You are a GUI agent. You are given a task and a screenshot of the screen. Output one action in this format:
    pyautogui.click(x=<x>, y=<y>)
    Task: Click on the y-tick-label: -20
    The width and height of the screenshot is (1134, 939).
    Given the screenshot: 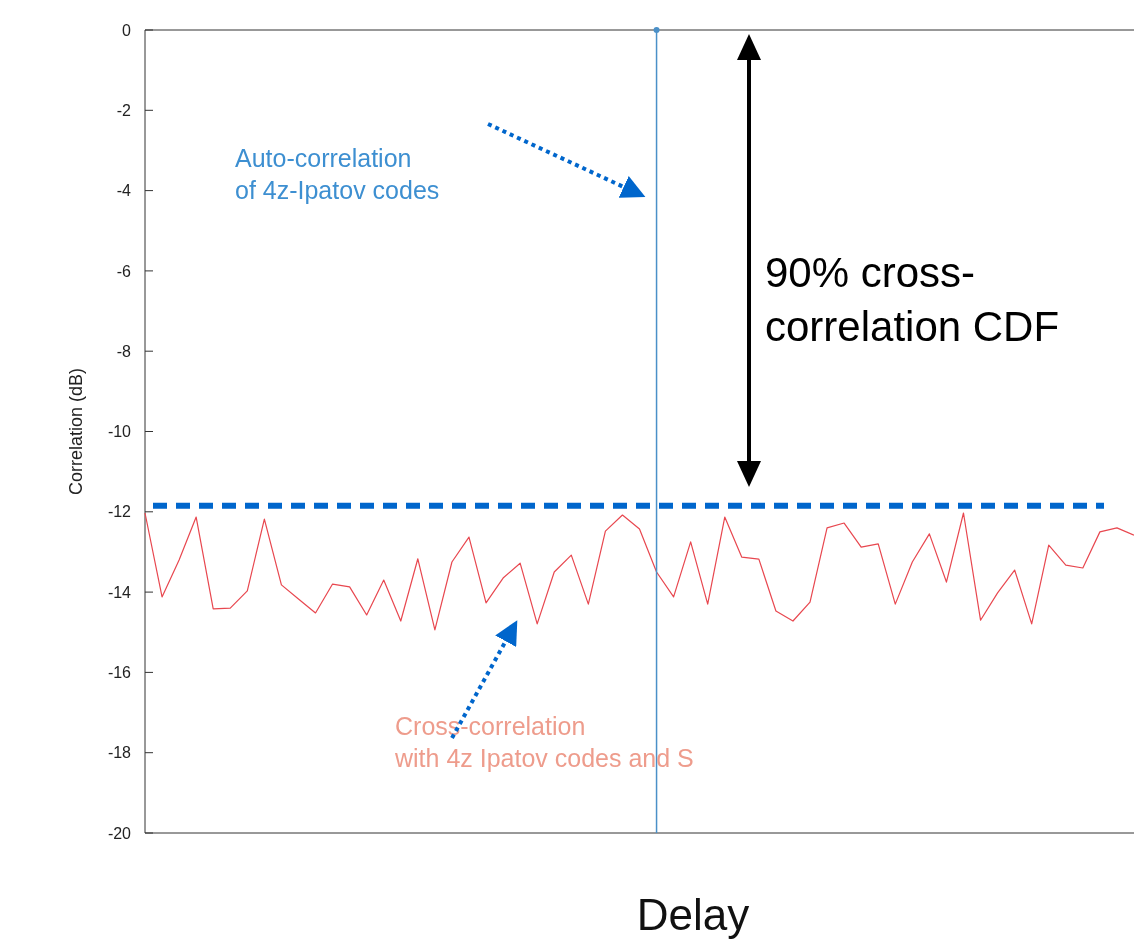 What is the action you would take?
    pyautogui.click(x=119, y=833)
    